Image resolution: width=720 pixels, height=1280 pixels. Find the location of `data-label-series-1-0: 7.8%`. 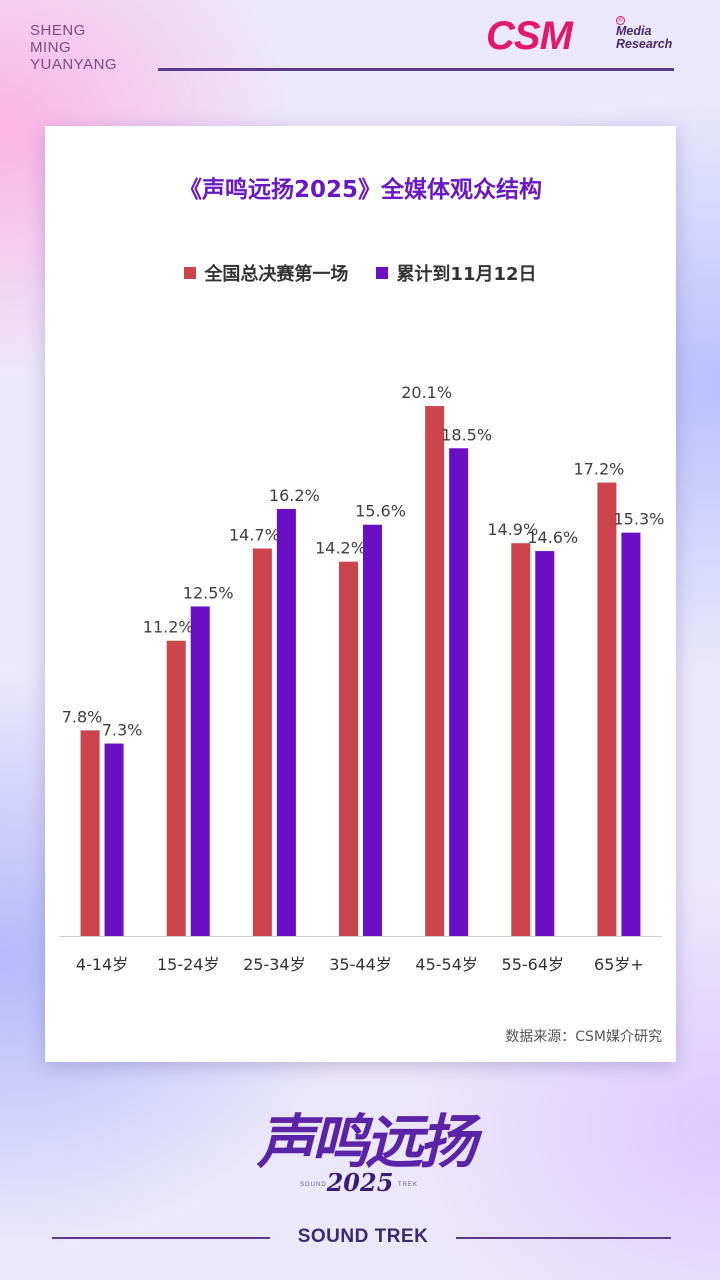

data-label-series-1-0: 7.8% is located at coordinates (82, 716).